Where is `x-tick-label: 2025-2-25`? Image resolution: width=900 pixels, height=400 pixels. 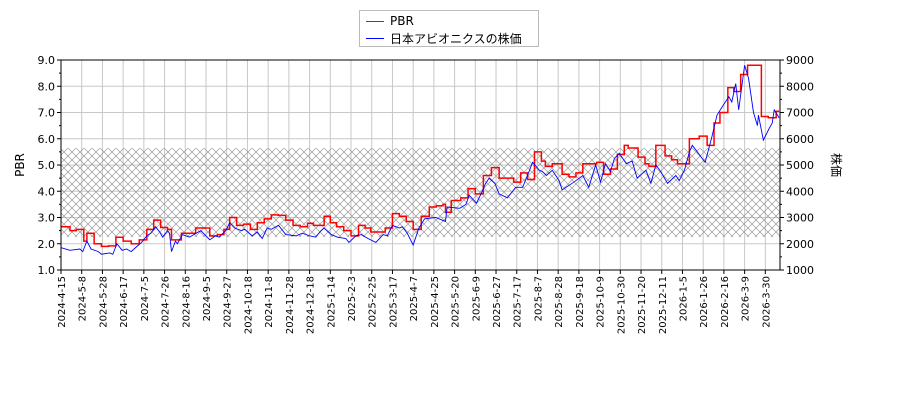
x-tick-label: 2025-2-25 is located at coordinates (373, 302).